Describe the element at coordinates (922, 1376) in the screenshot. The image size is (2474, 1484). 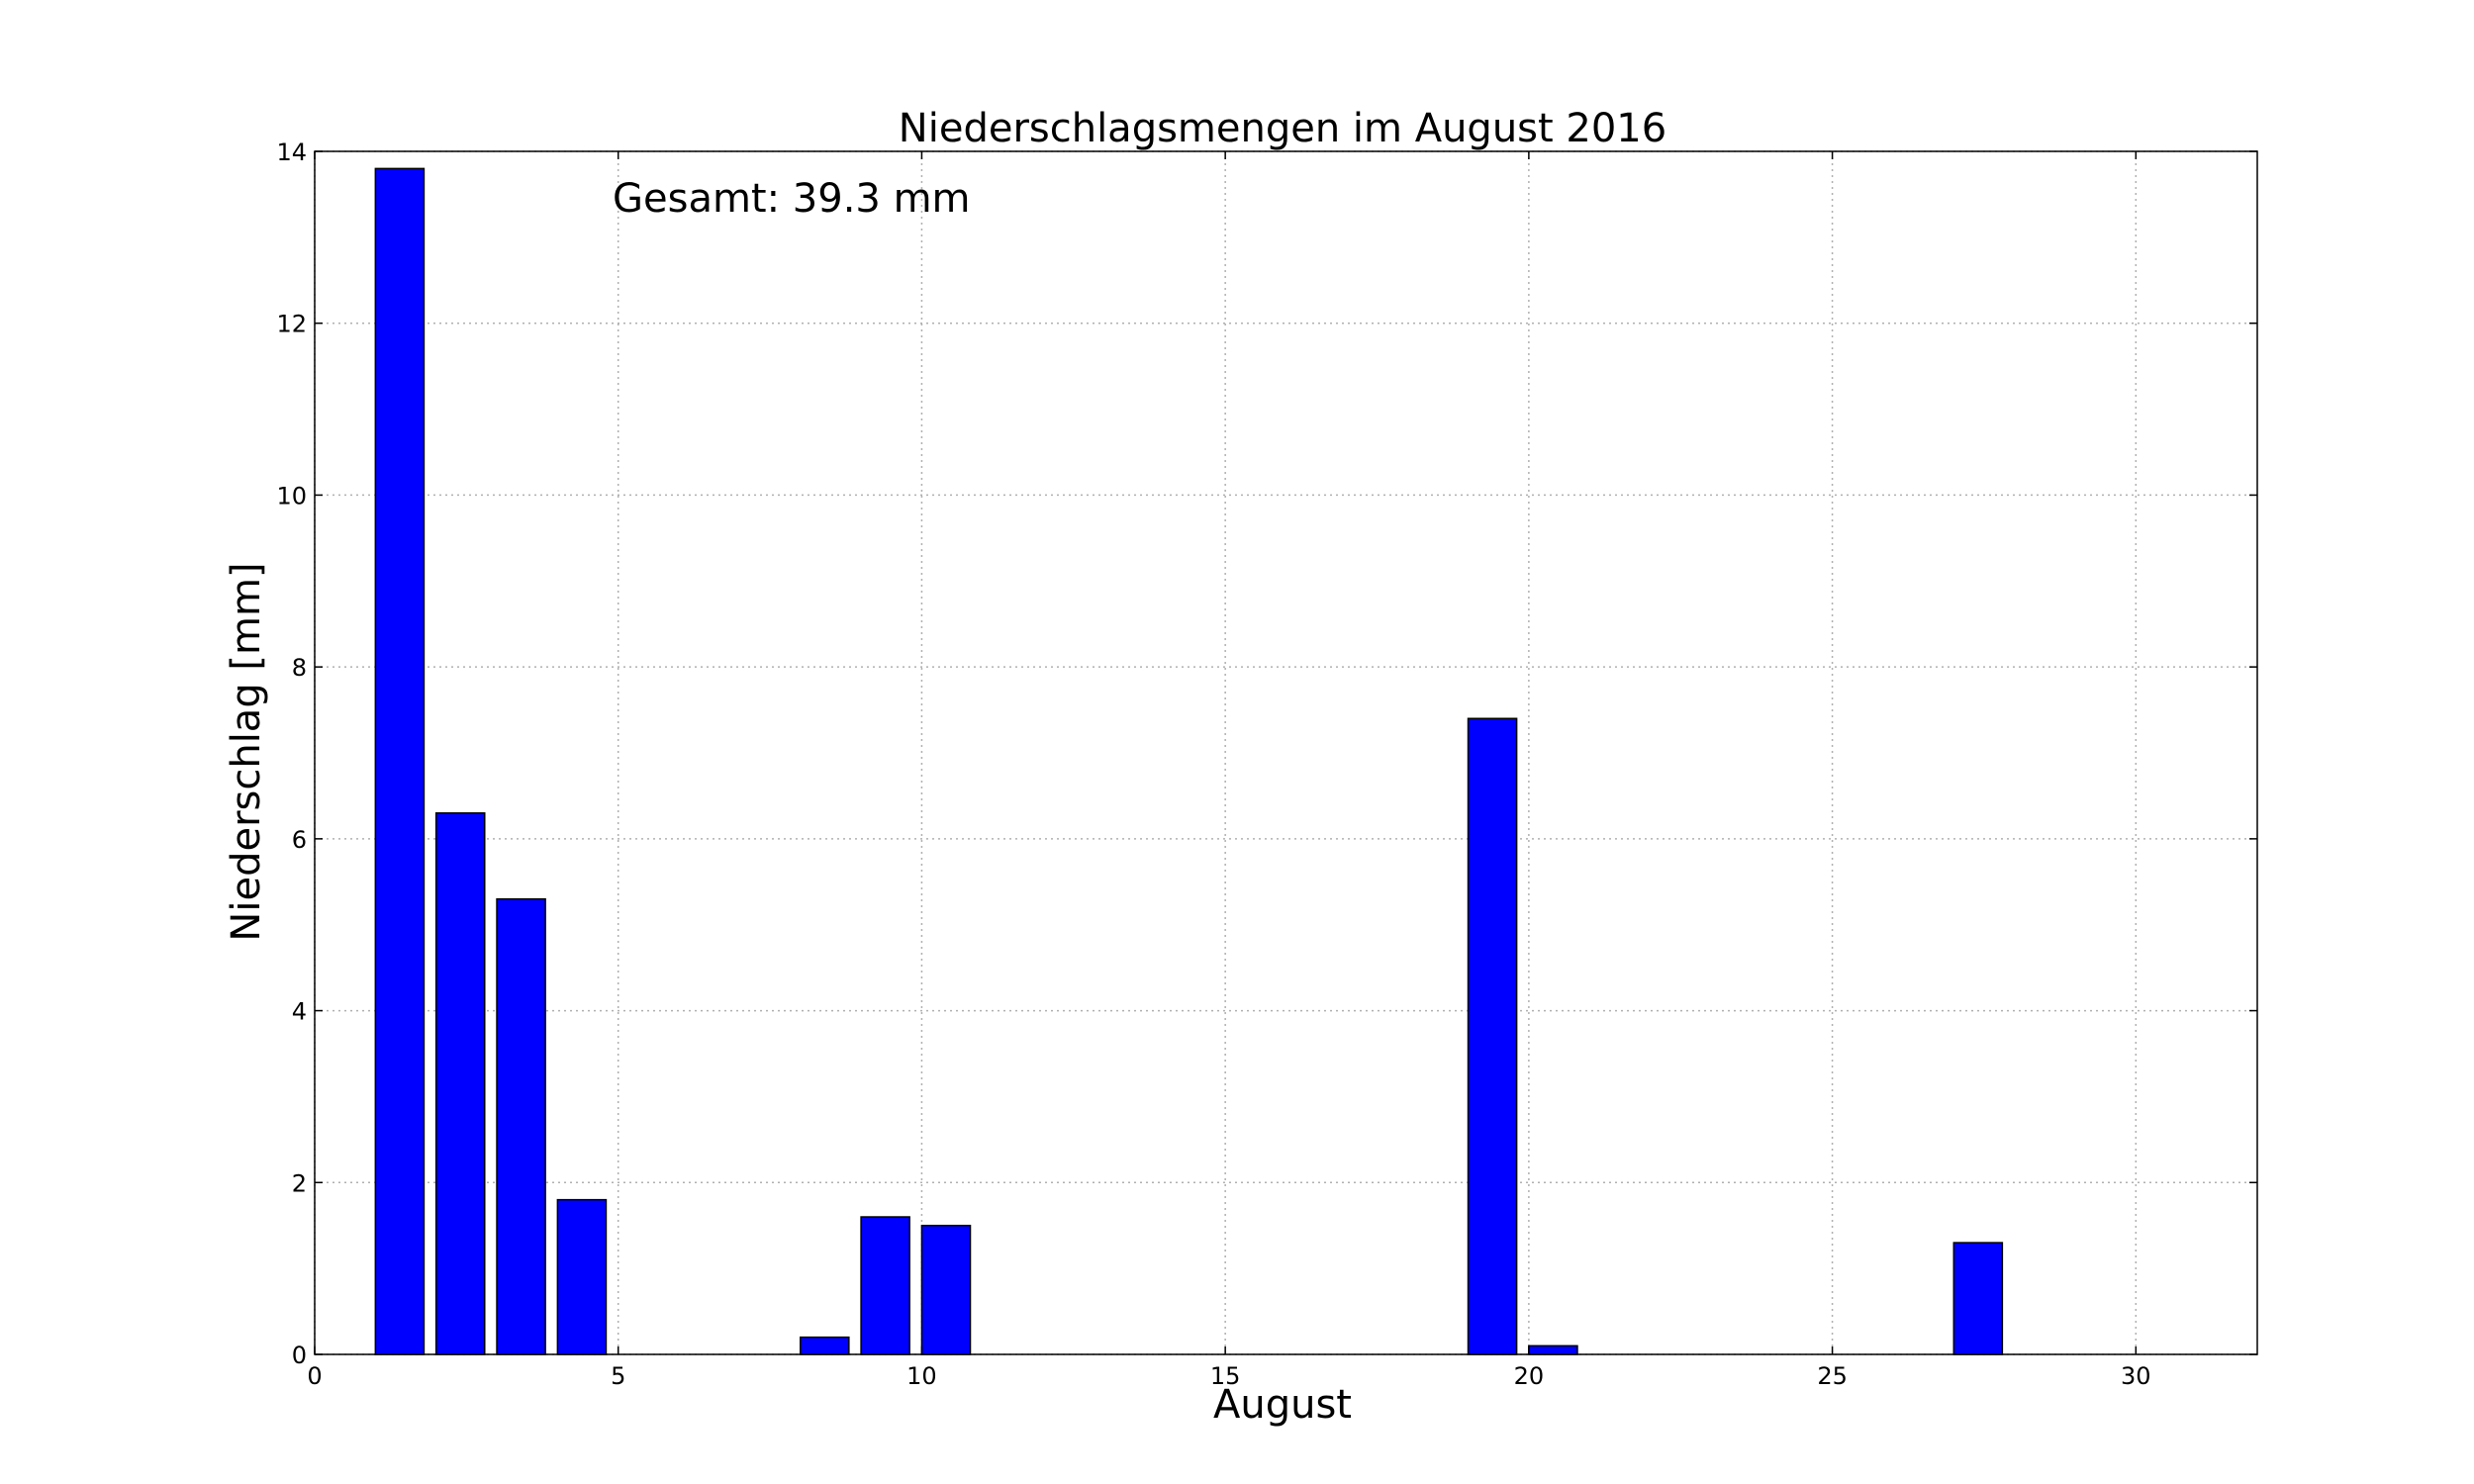
I see `x-tick-label: 10` at that location.